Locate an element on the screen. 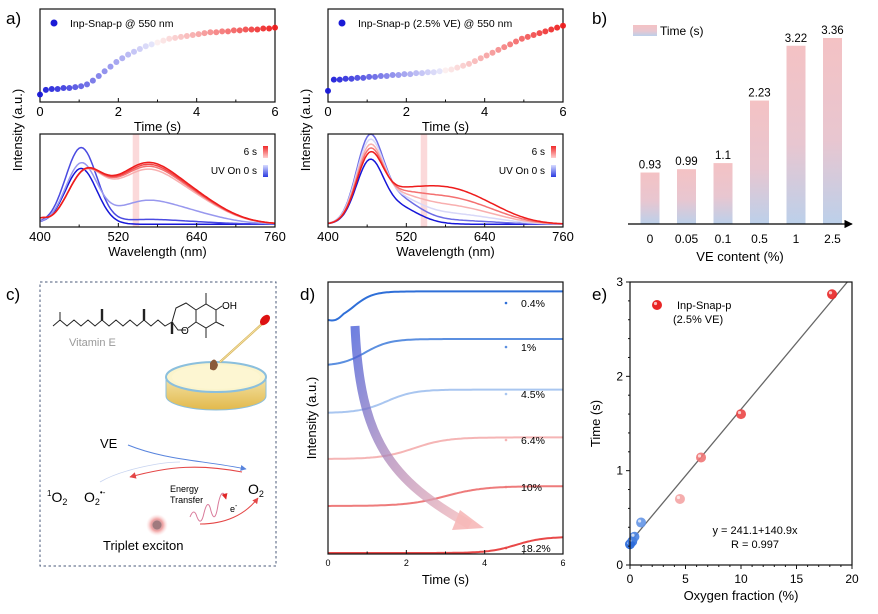 The width and height of the screenshot is (878, 614). x-tick-label: 2.5 is located at coordinates (832, 239).